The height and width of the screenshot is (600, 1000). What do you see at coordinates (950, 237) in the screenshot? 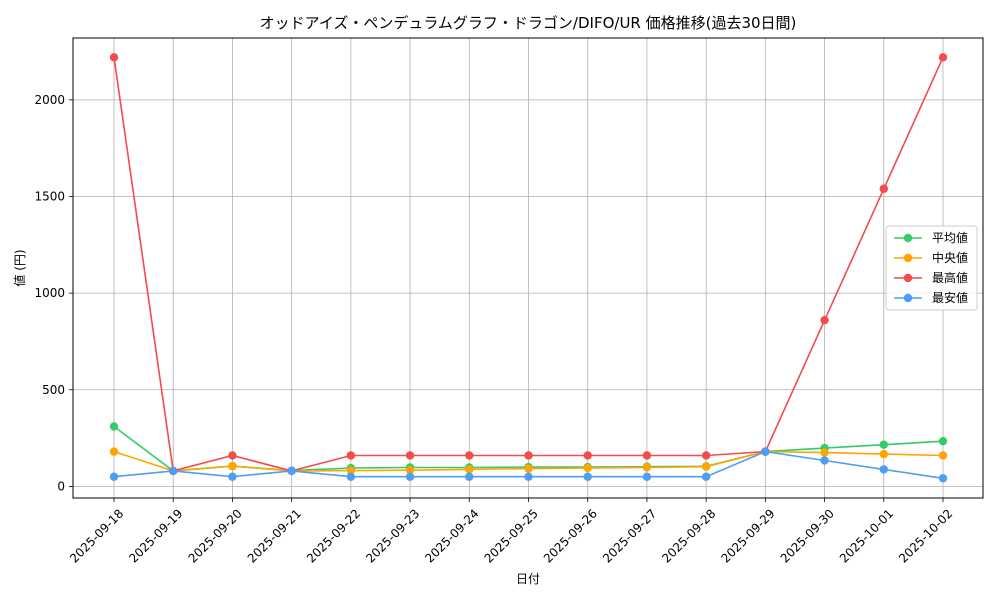
I see `legend-label: 平均値` at bounding box center [950, 237].